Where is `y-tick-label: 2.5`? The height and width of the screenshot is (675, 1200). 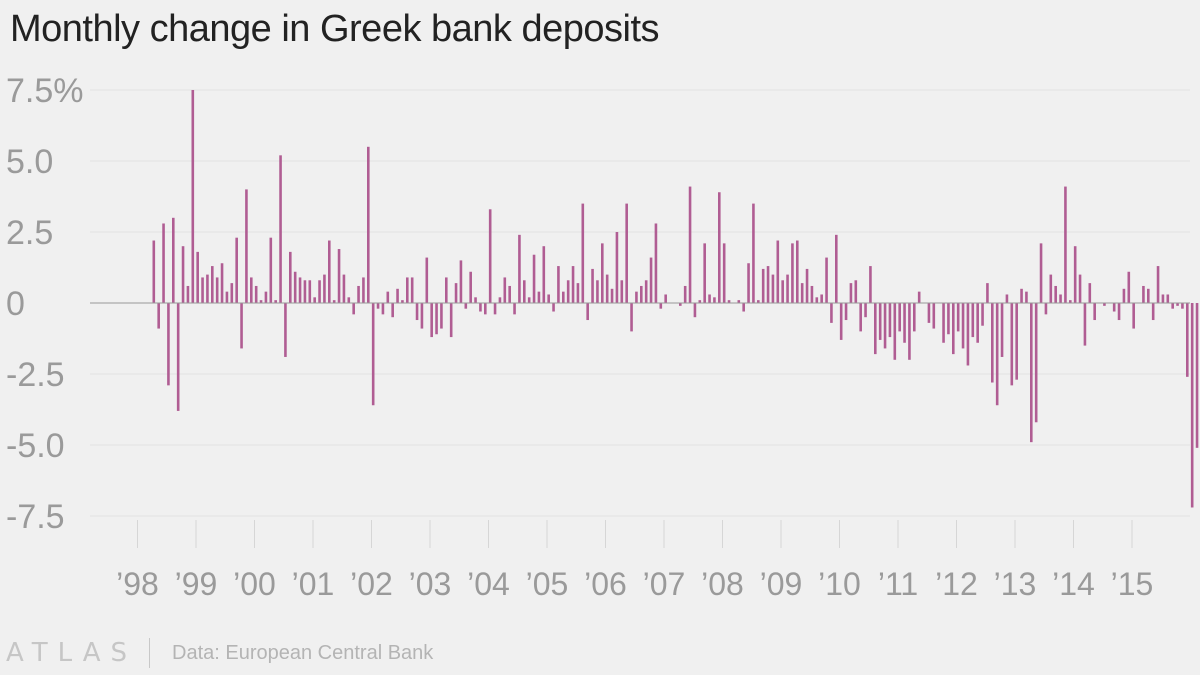 y-tick-label: 2.5 is located at coordinates (29, 233).